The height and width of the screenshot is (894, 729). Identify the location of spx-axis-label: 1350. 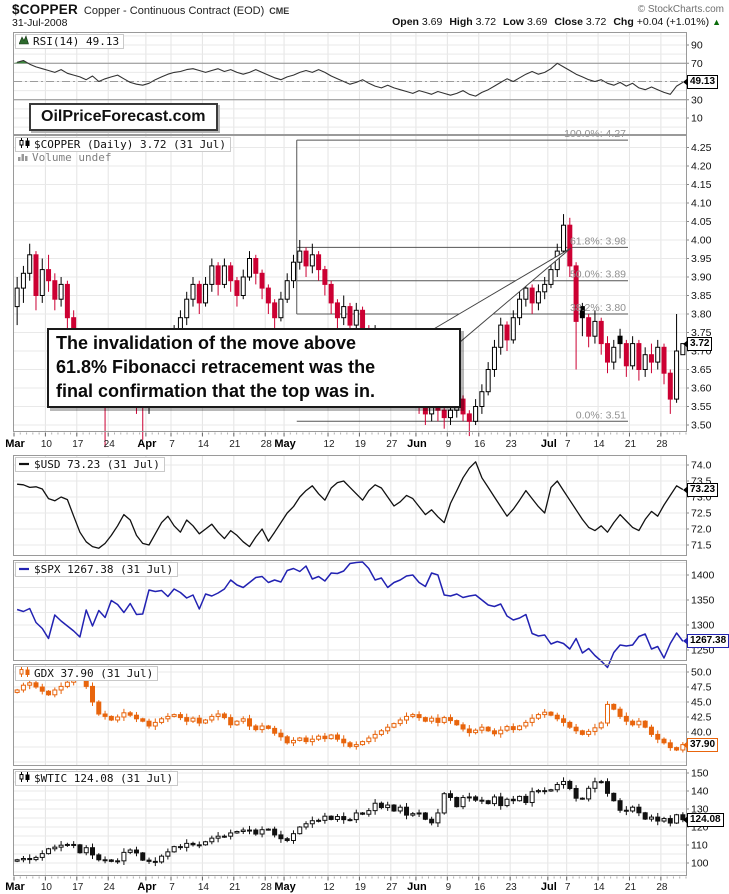
(703, 601).